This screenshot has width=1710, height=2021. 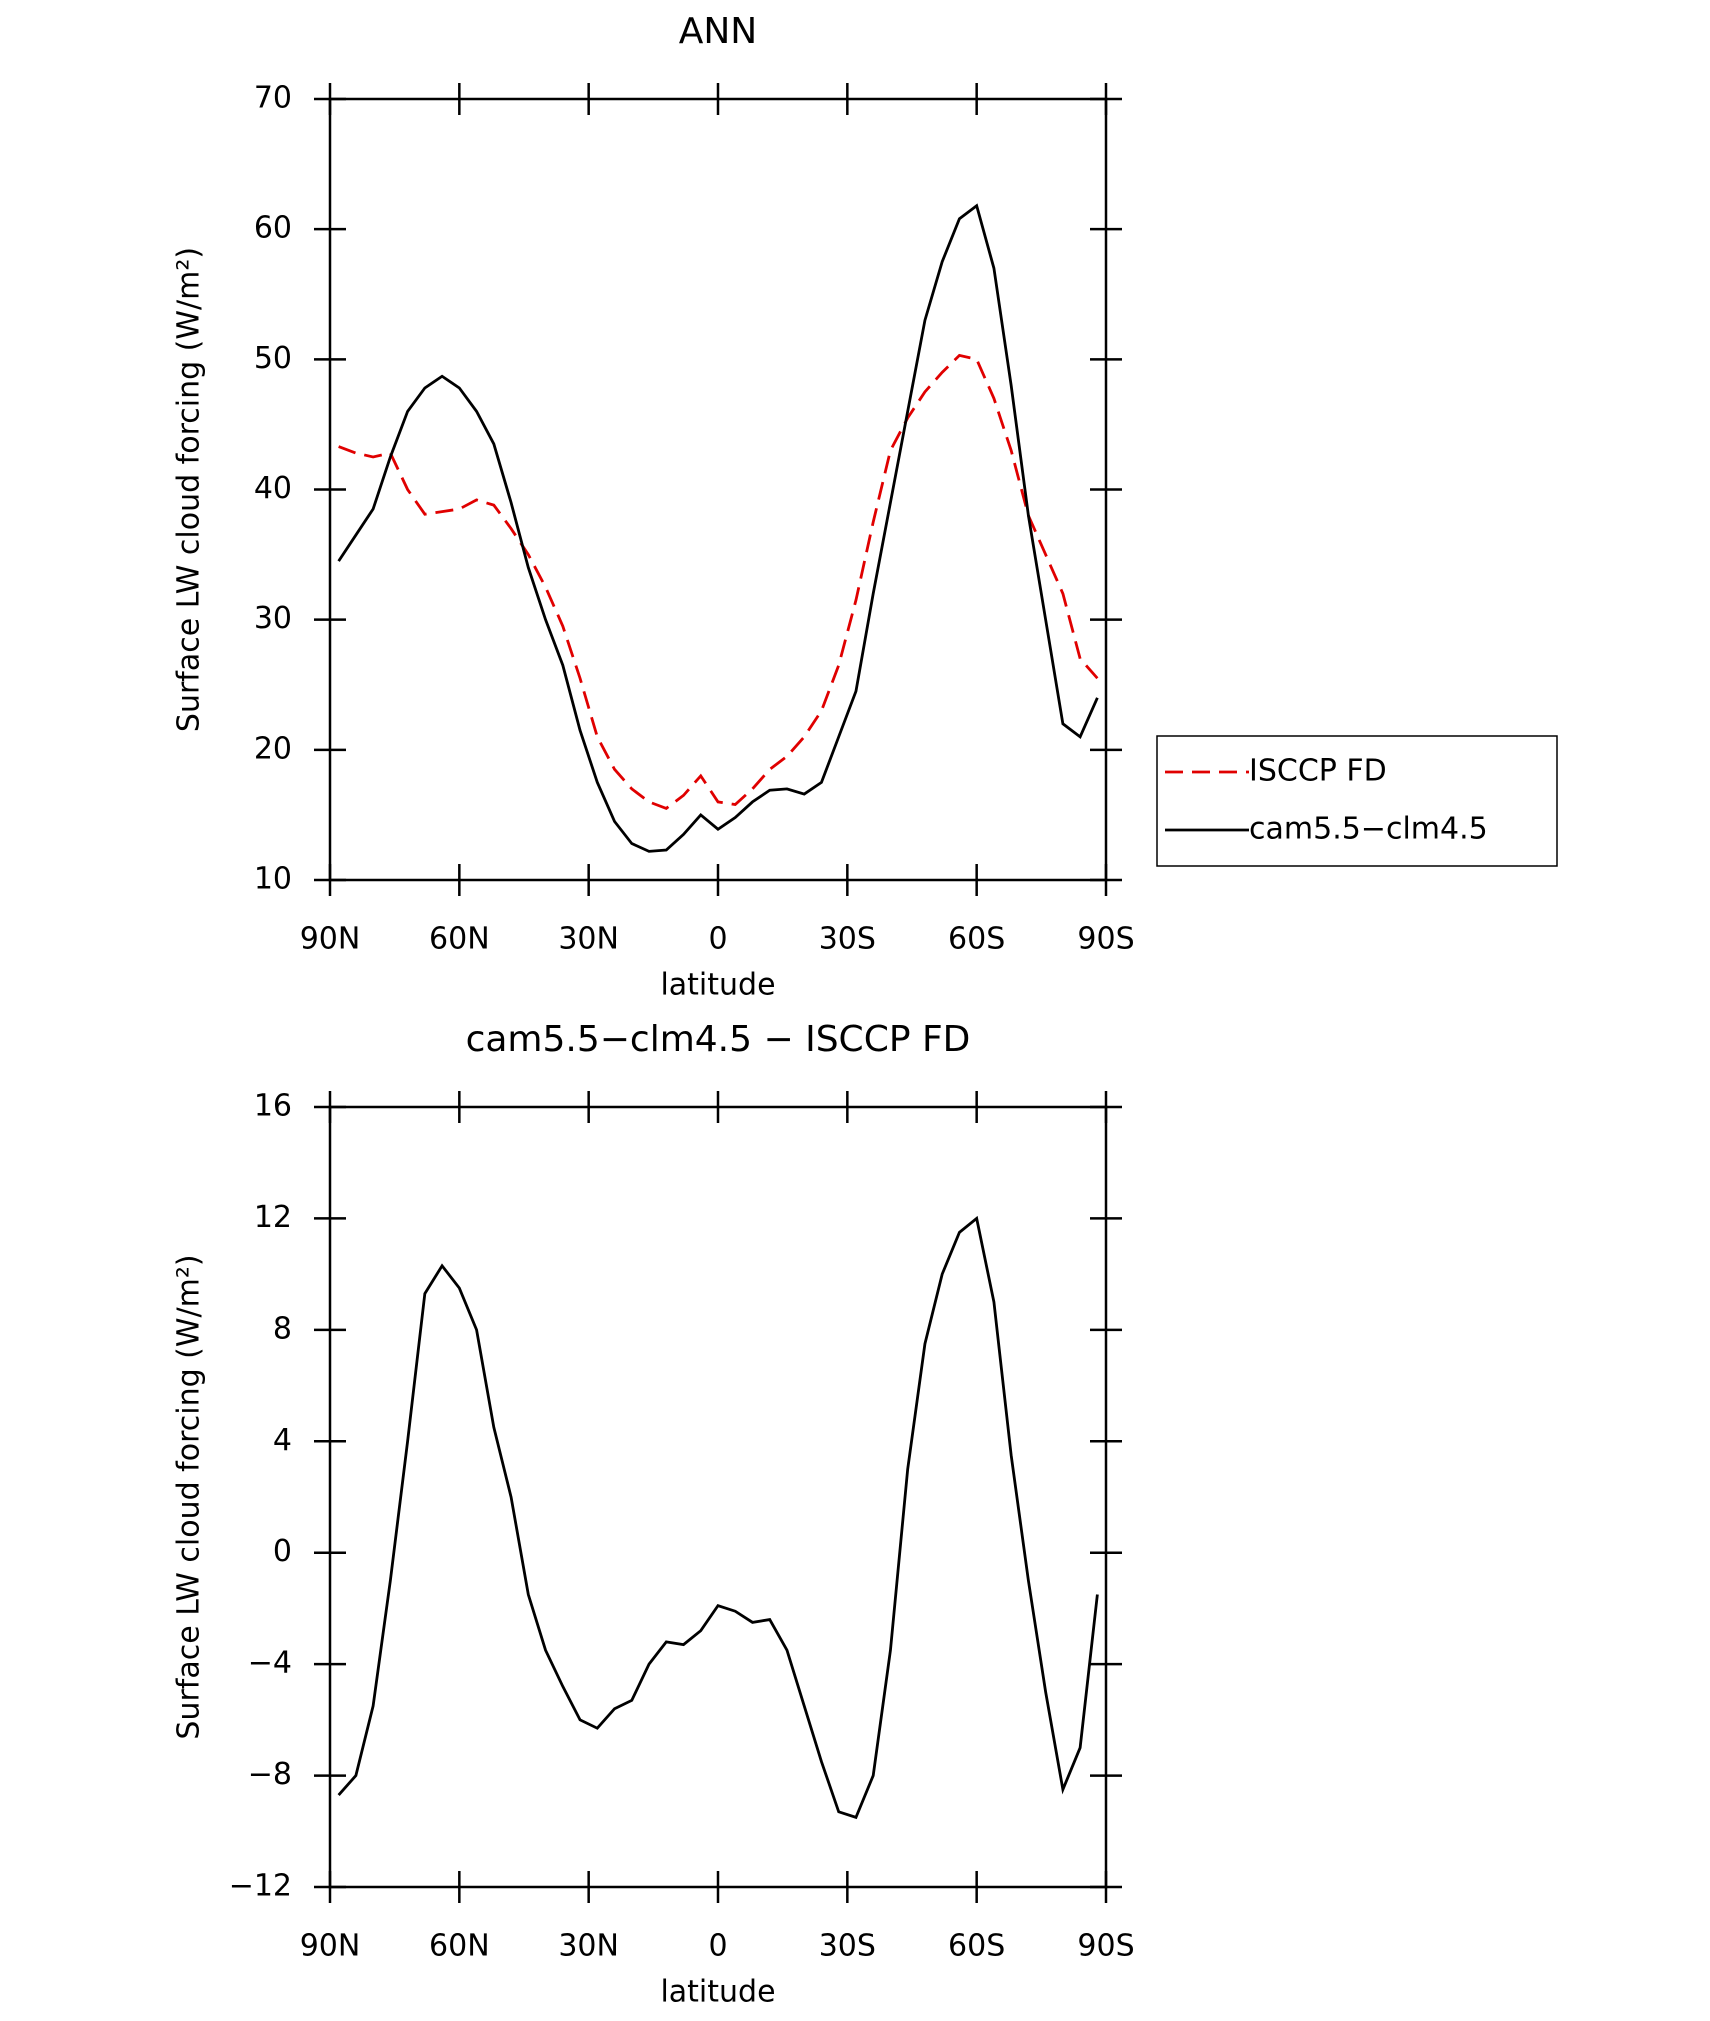 I want to click on y-tick-label: 4, so click(x=282, y=1440).